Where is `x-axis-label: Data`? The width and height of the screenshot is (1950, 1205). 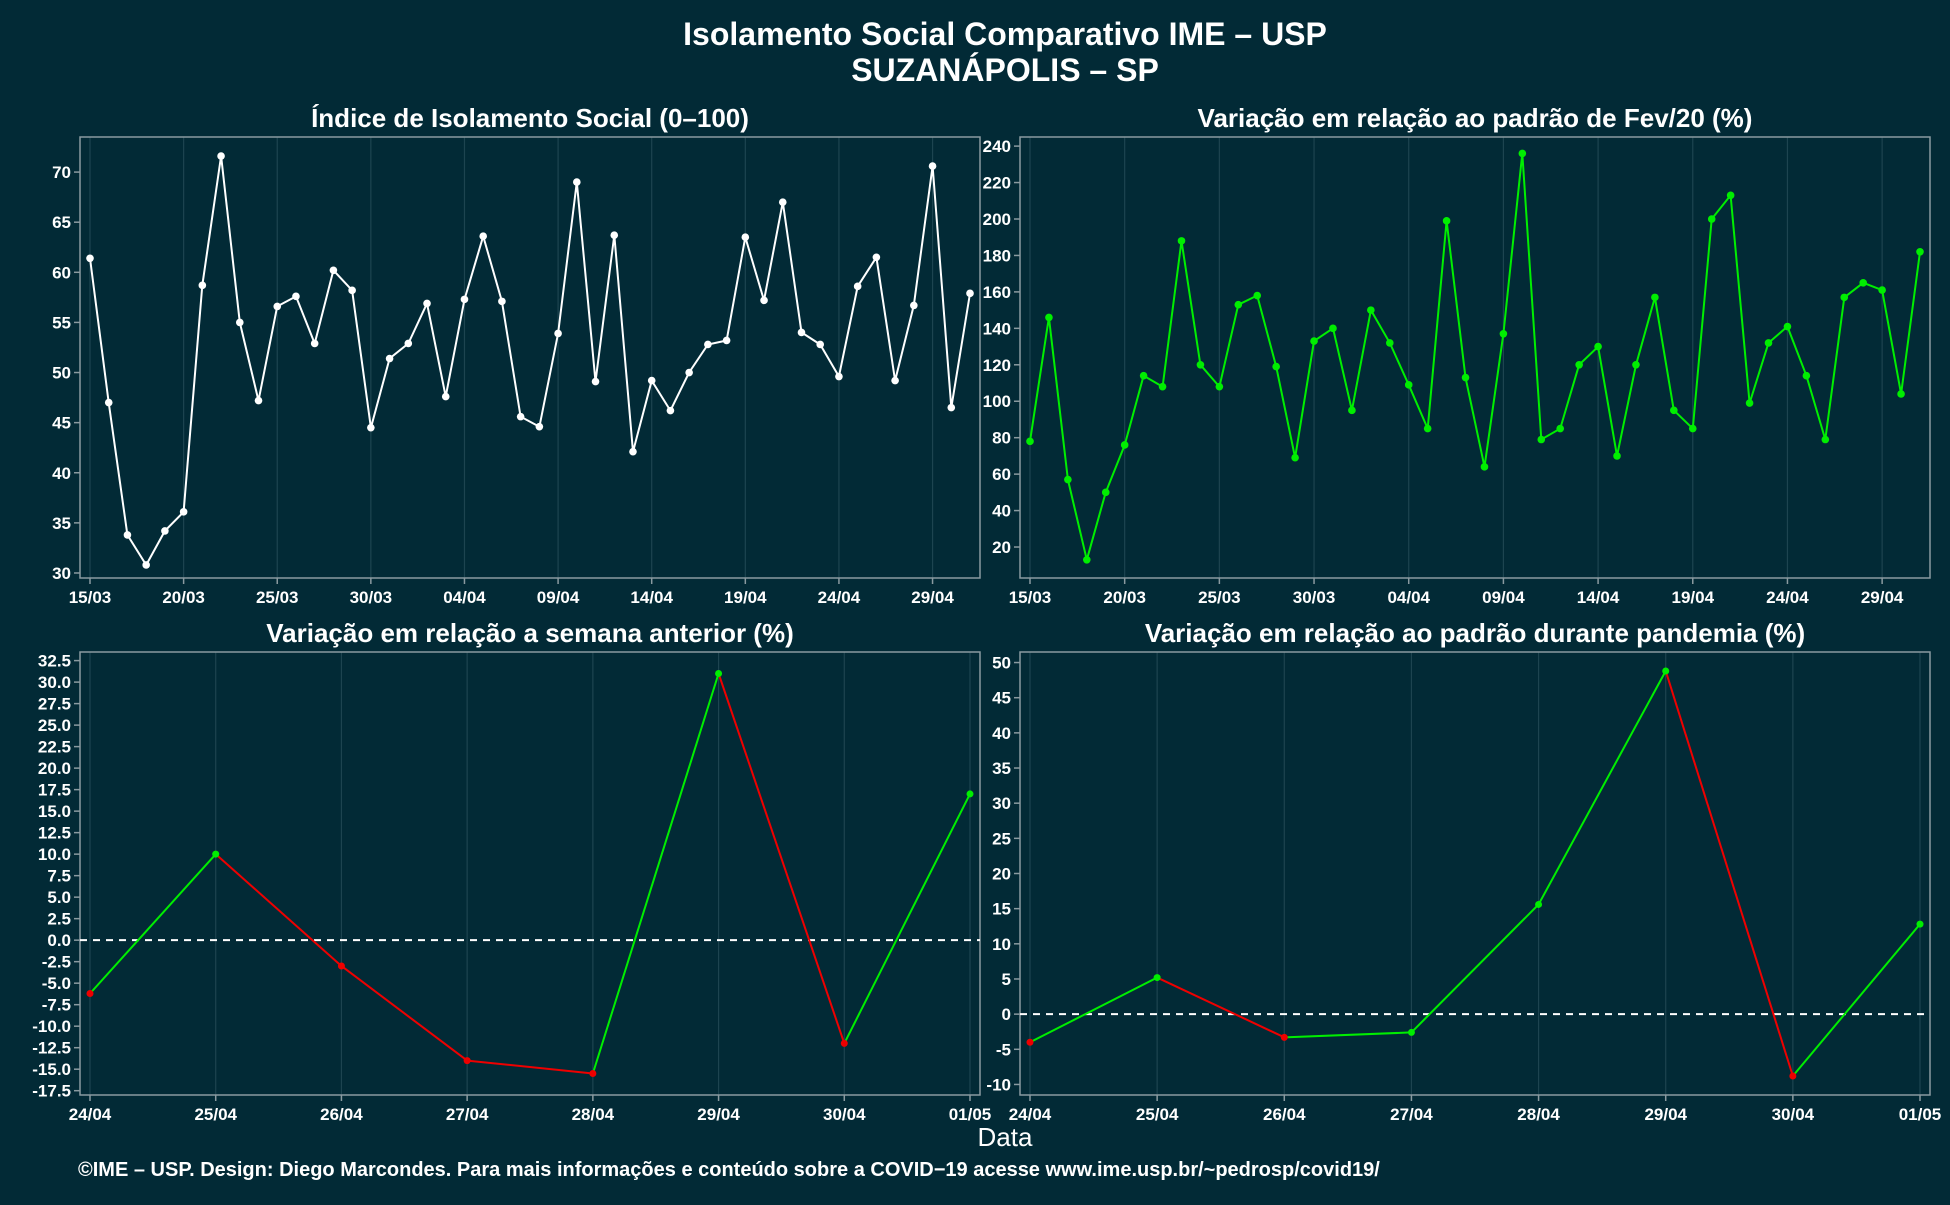
x-axis-label: Data is located at coordinates (1005, 1137).